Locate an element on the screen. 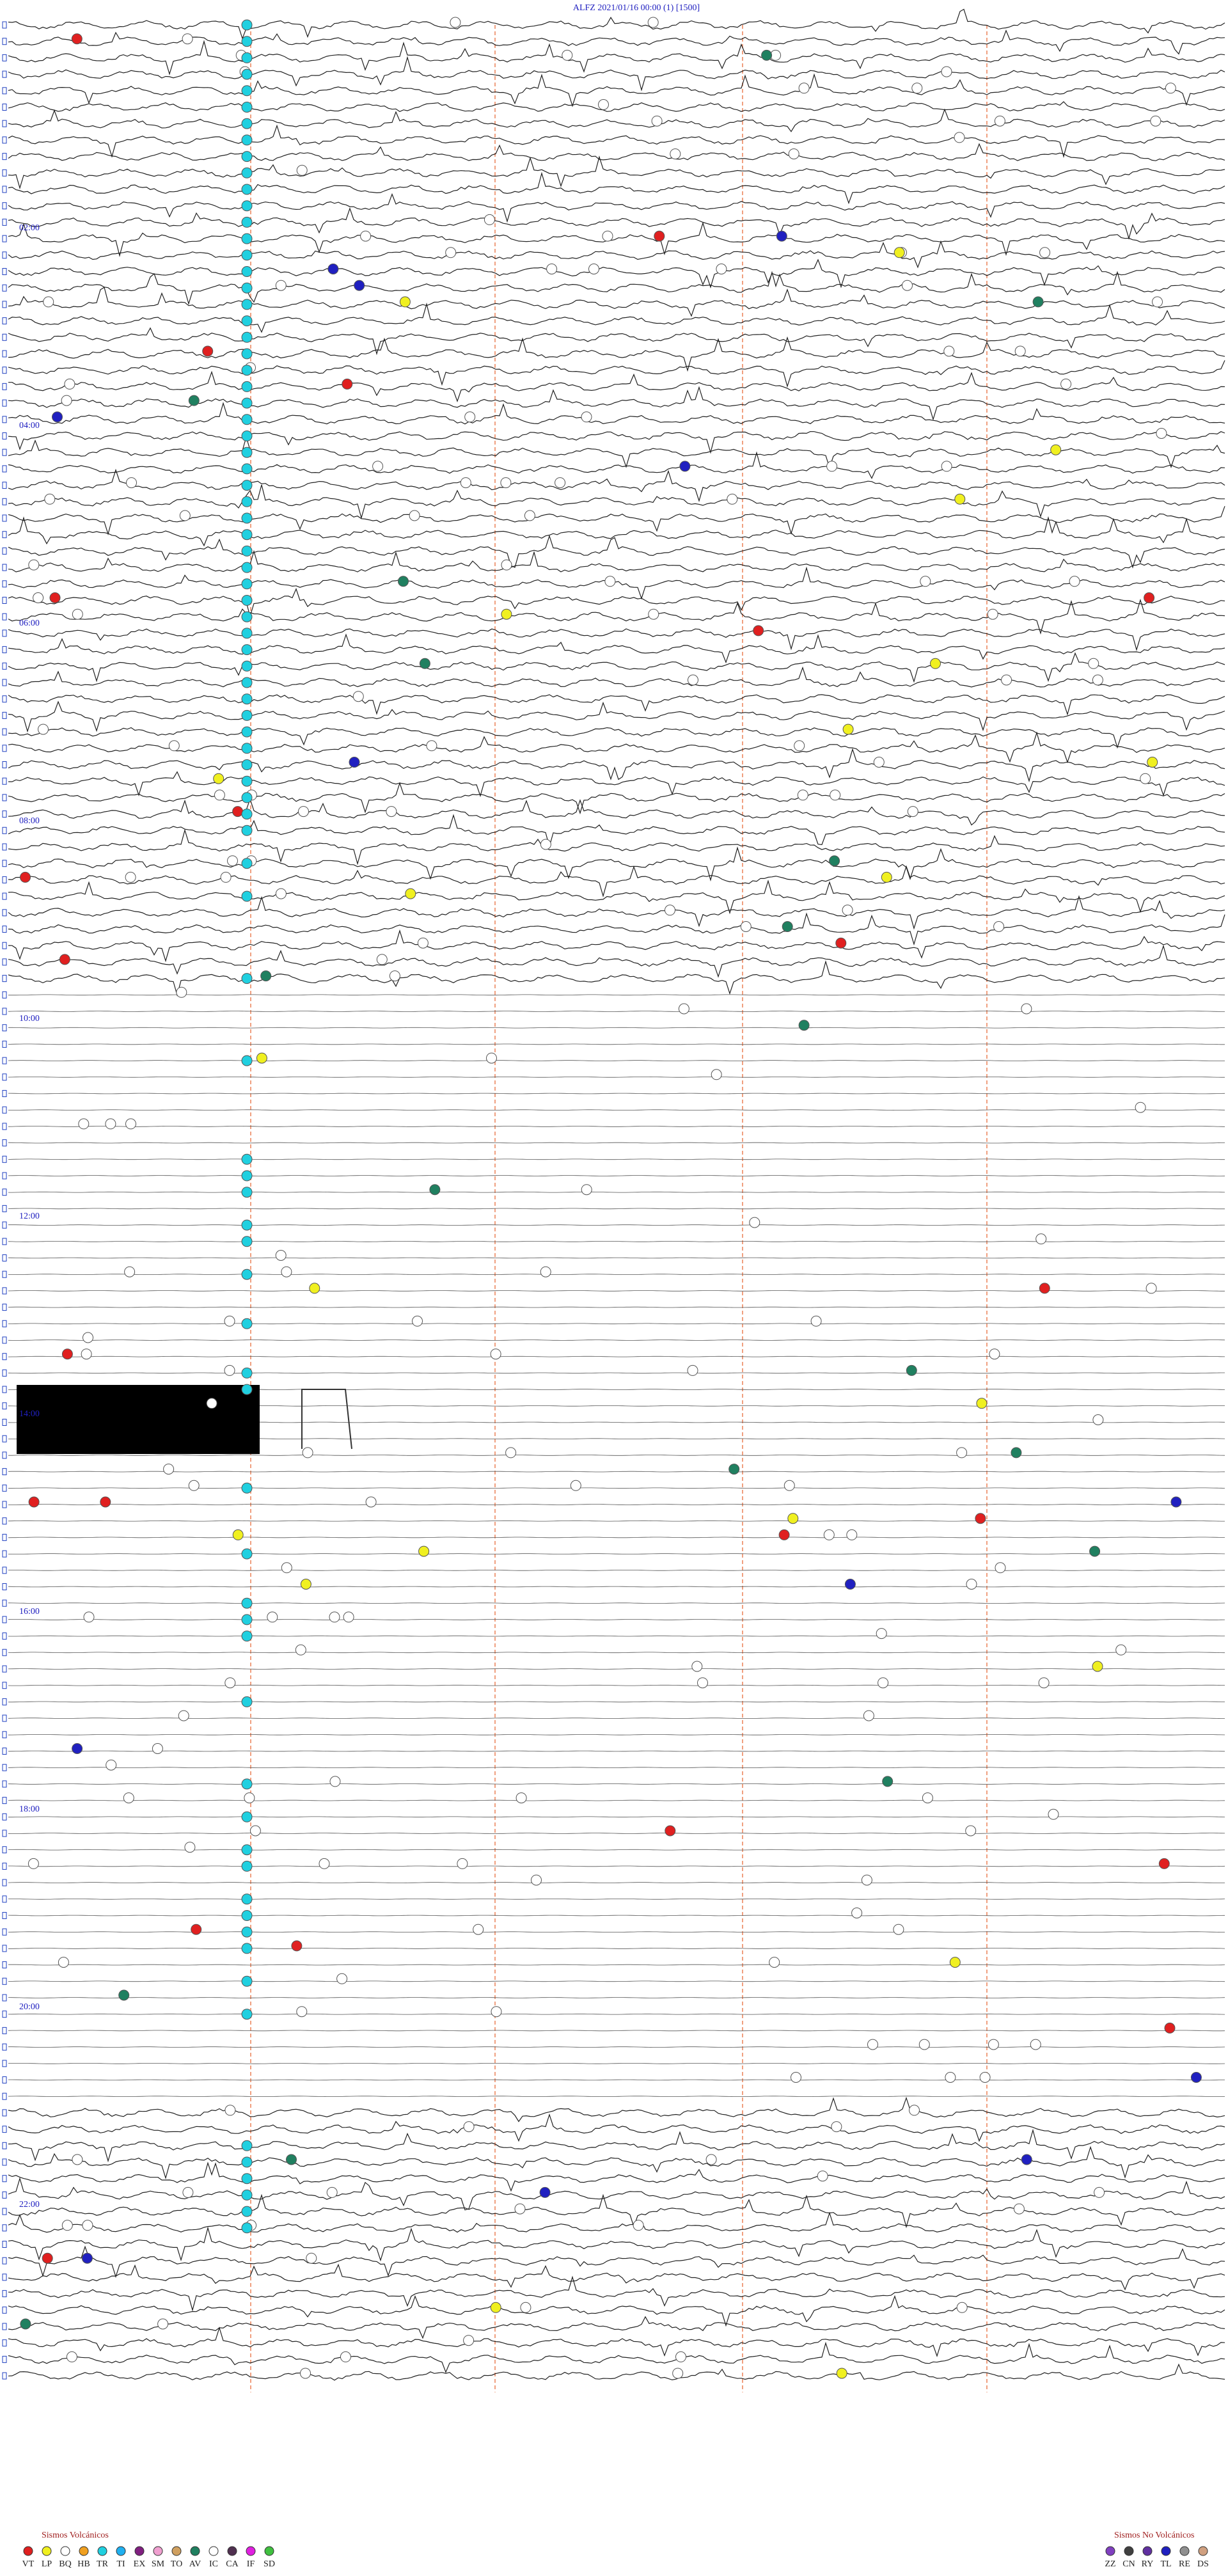  legend-label: TR is located at coordinates (103, 2564).